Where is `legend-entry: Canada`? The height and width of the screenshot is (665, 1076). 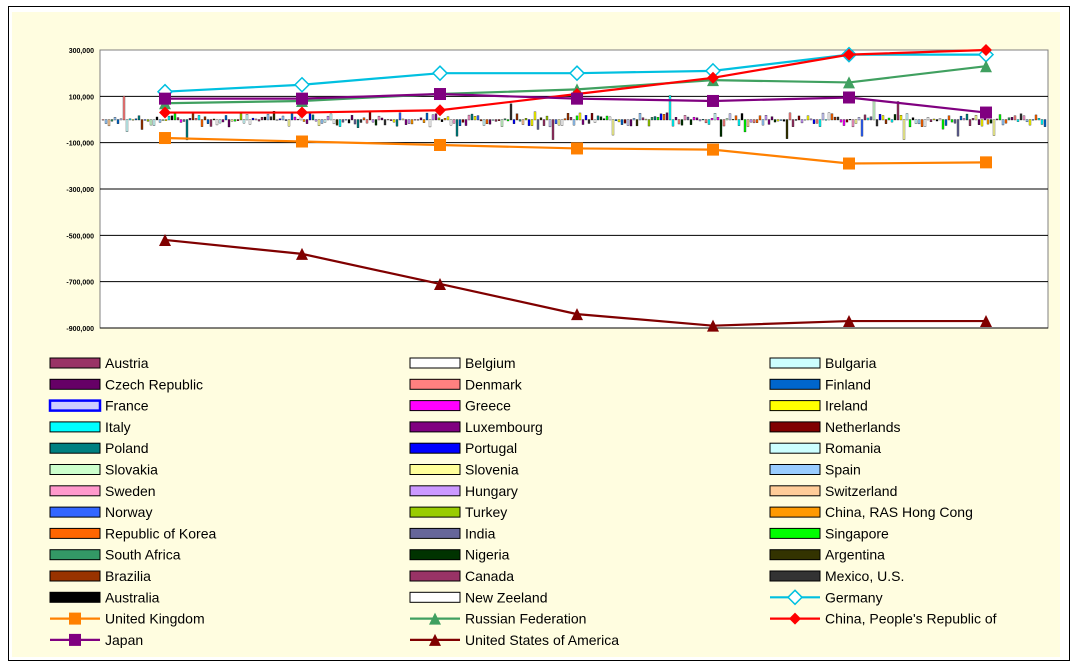
legend-entry: Canada is located at coordinates (461, 576).